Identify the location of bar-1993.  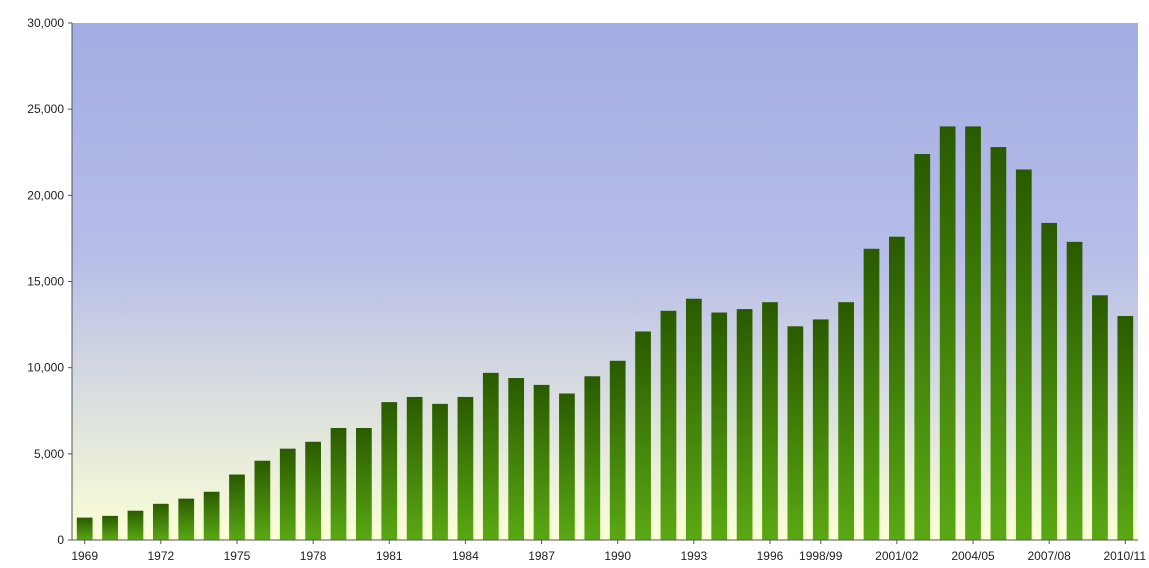
(693, 419).